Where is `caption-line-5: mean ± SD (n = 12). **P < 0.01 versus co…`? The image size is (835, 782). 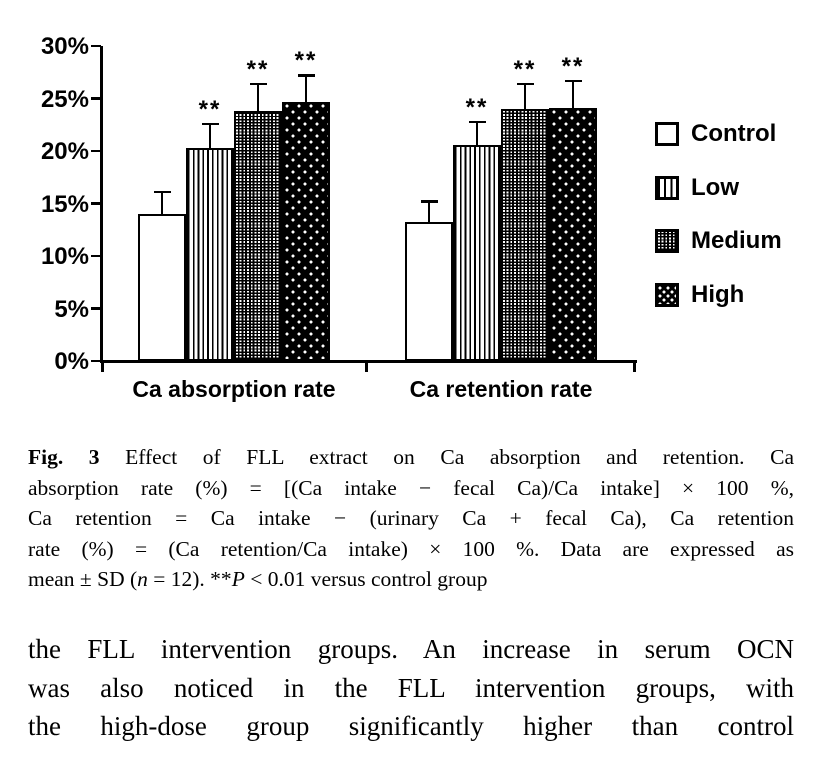 caption-line-5: mean ± SD (n = 12). **P < 0.01 versus co… is located at coordinates (411, 579).